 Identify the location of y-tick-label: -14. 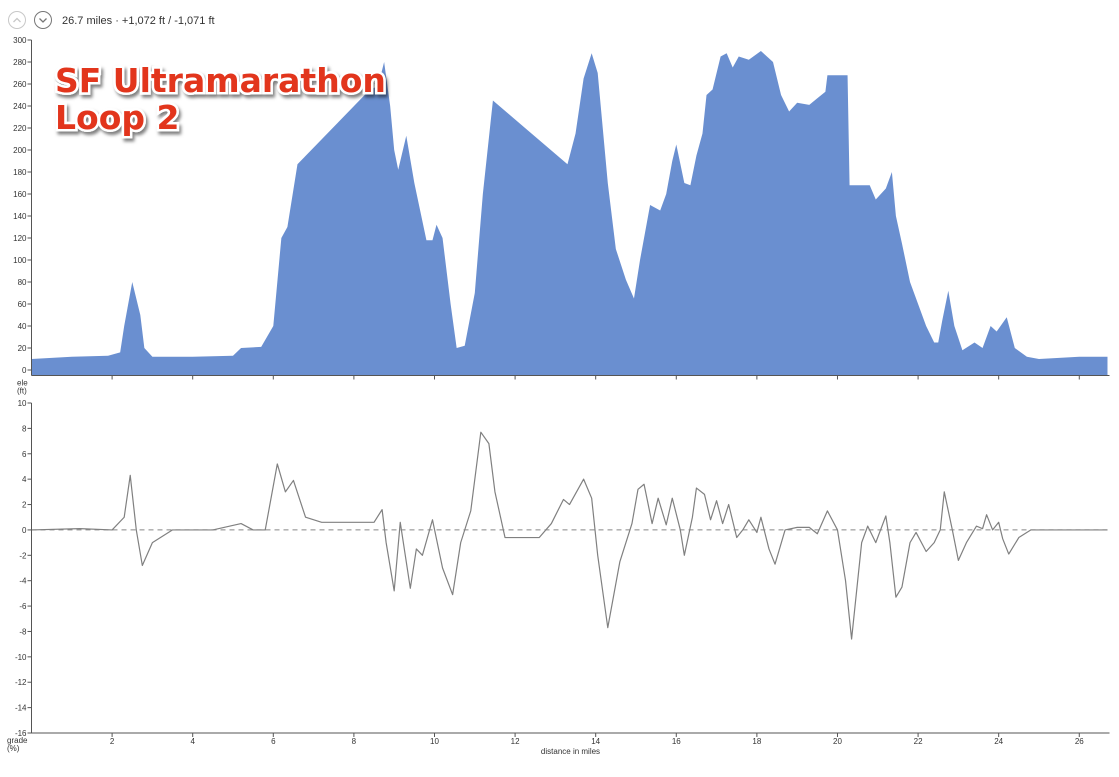
(21, 708).